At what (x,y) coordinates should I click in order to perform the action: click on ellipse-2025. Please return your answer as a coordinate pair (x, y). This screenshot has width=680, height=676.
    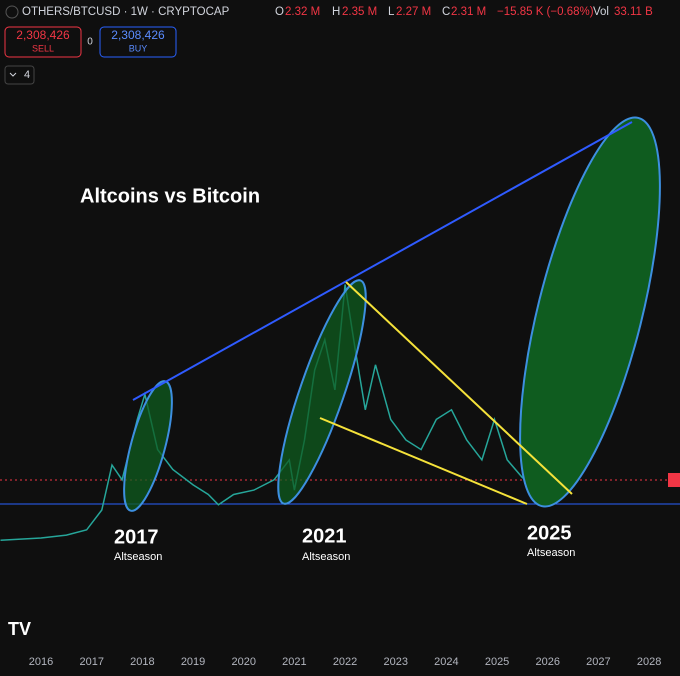
    Looking at the image, I should click on (590, 312).